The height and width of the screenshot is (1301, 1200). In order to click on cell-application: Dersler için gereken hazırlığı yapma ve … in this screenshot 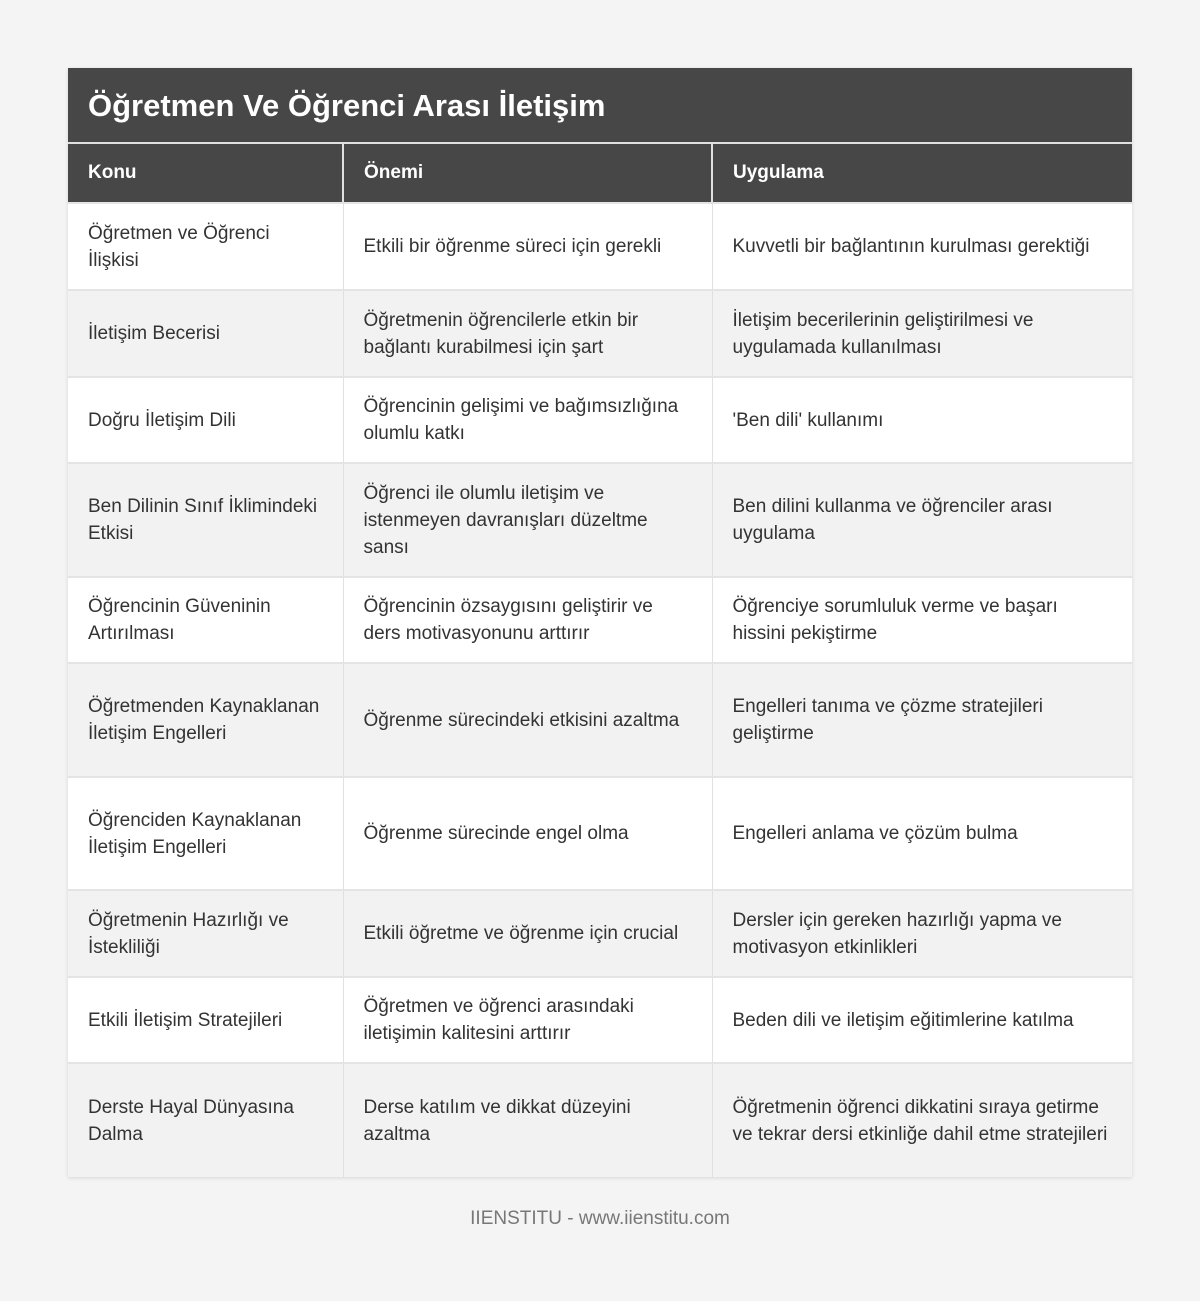, I will do `click(922, 933)`.